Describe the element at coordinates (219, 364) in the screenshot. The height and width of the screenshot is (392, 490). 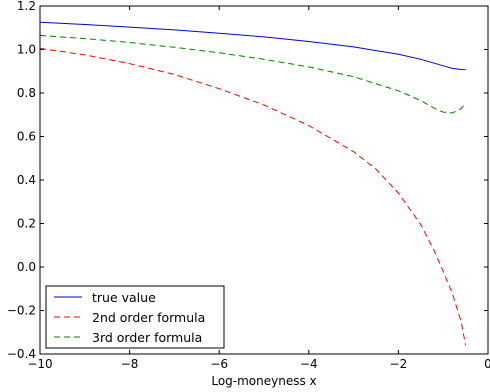
I see `x-tick-label: −6` at that location.